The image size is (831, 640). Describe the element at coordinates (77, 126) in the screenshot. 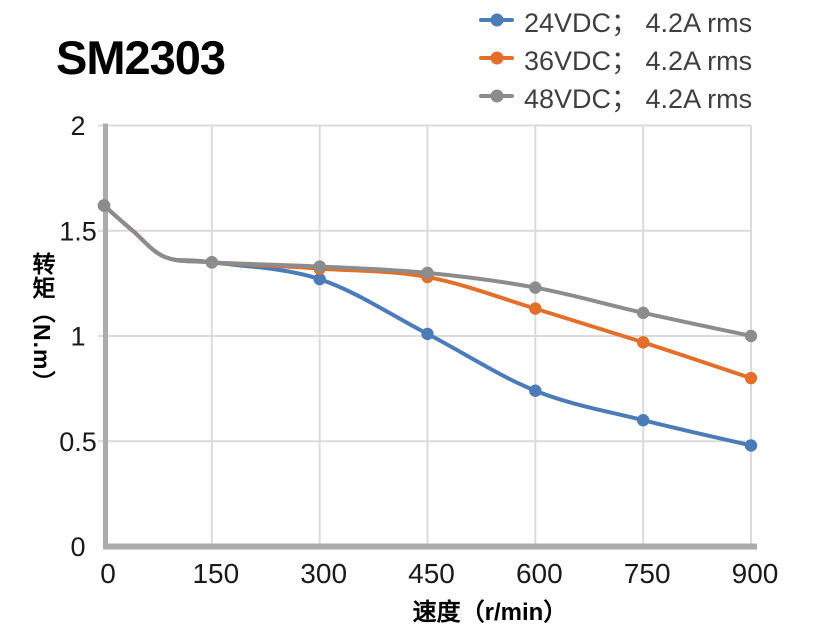

I see `y-tick-label-2: 2` at that location.